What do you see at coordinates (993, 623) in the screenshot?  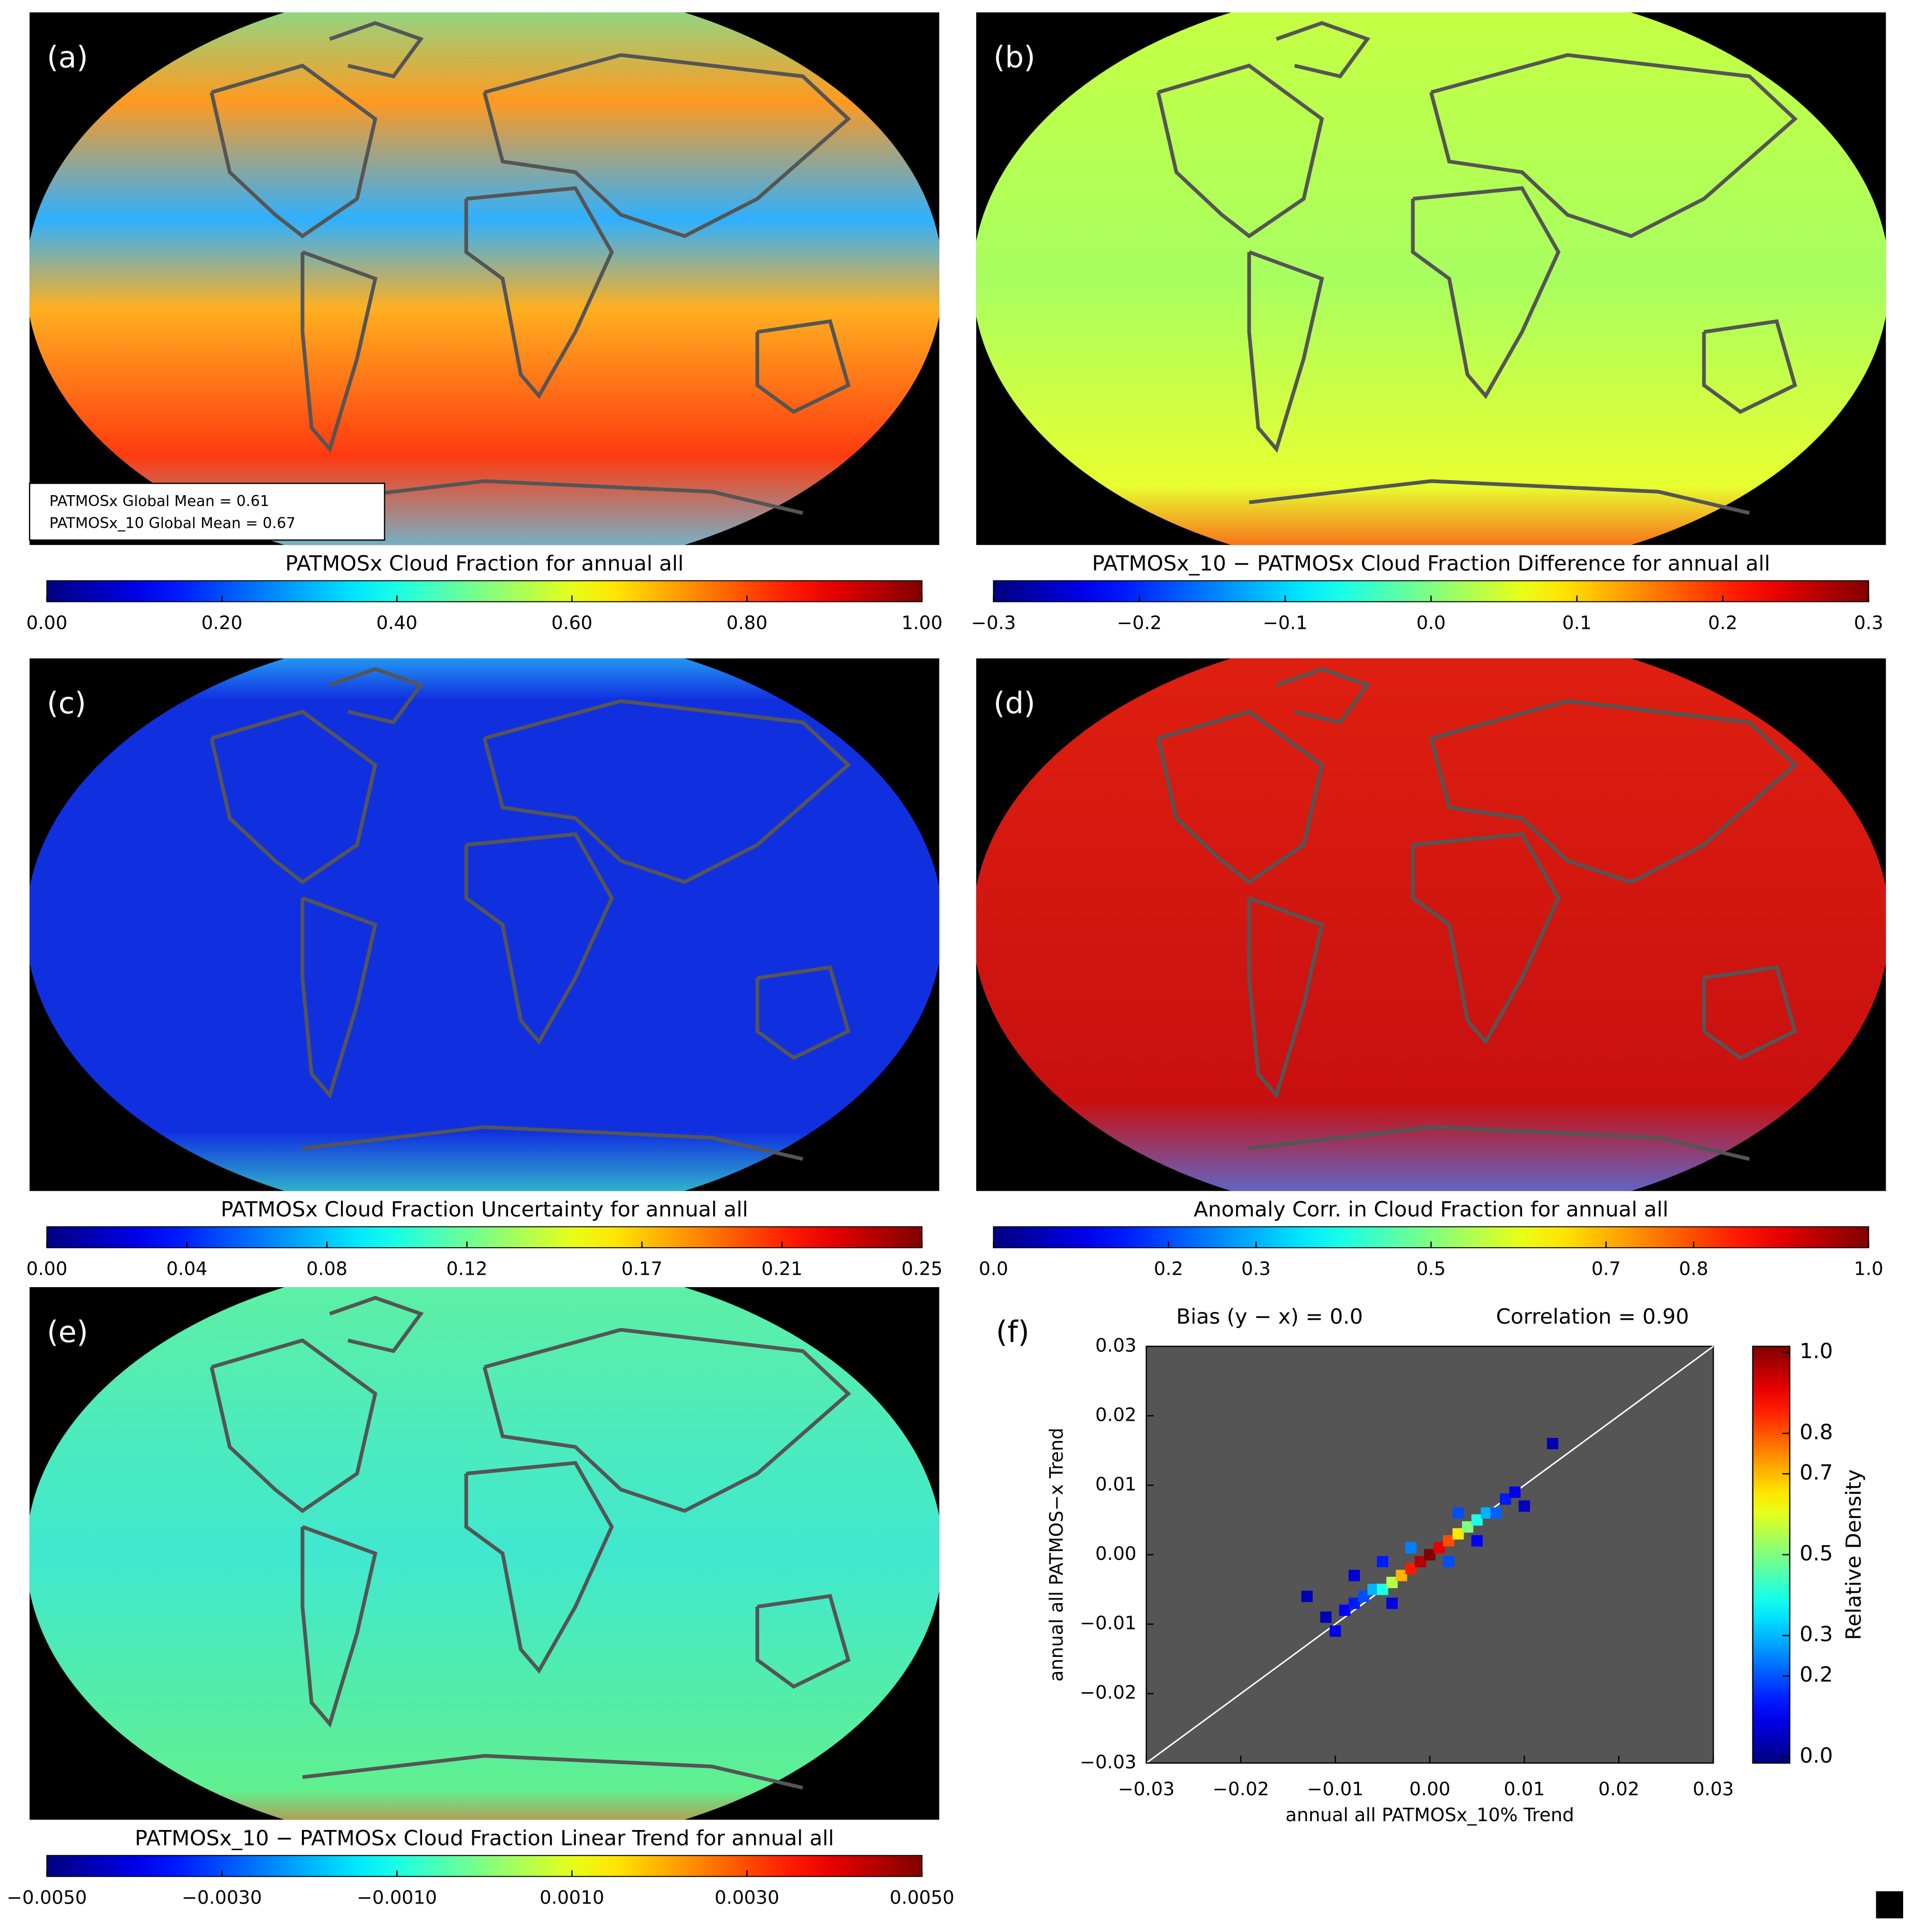 I see `colorbar-tick-label: −0.3` at bounding box center [993, 623].